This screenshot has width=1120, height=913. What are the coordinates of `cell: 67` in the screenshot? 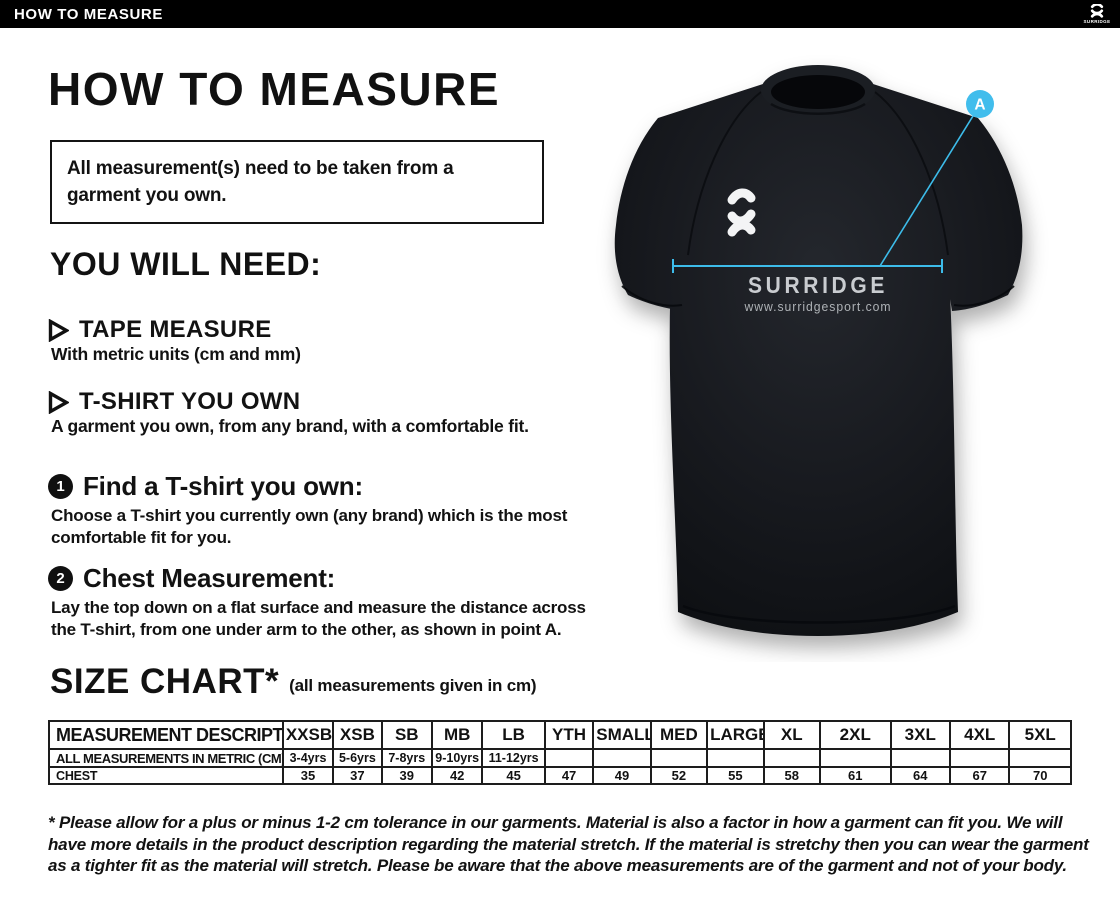 It's located at (979, 775).